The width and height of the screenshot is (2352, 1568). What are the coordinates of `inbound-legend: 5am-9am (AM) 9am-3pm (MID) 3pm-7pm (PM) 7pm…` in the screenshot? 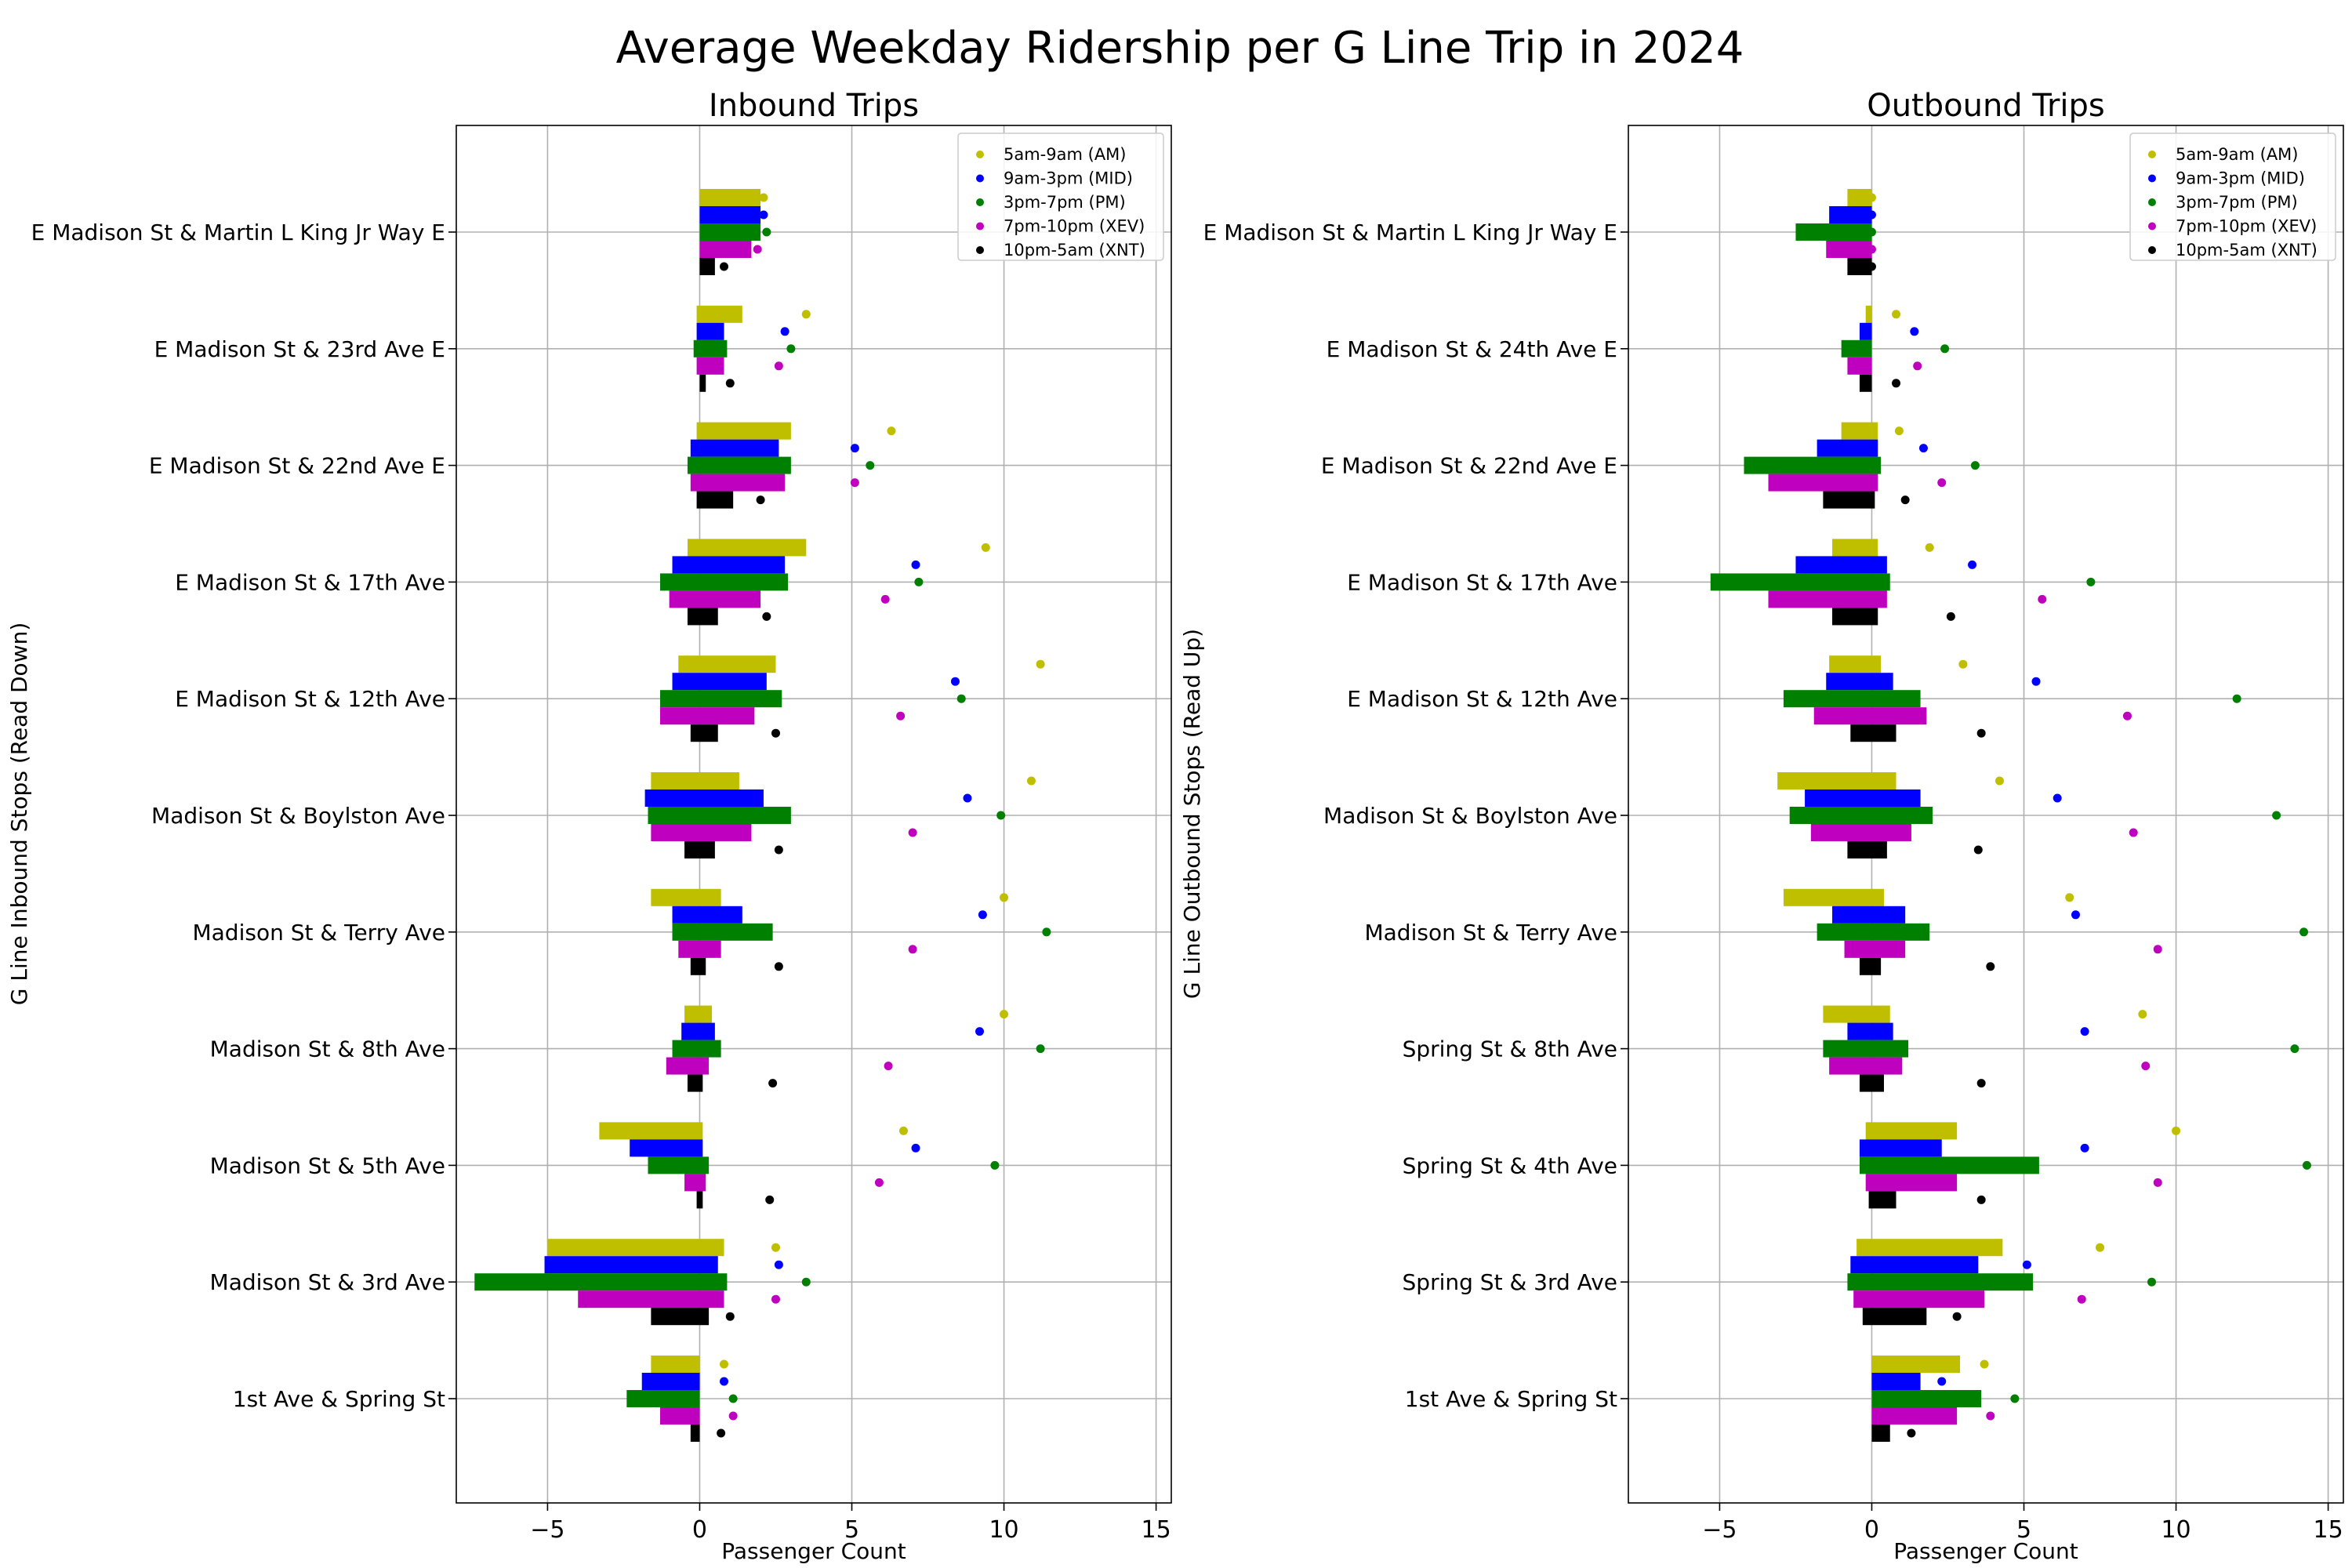 It's located at (1060, 196).